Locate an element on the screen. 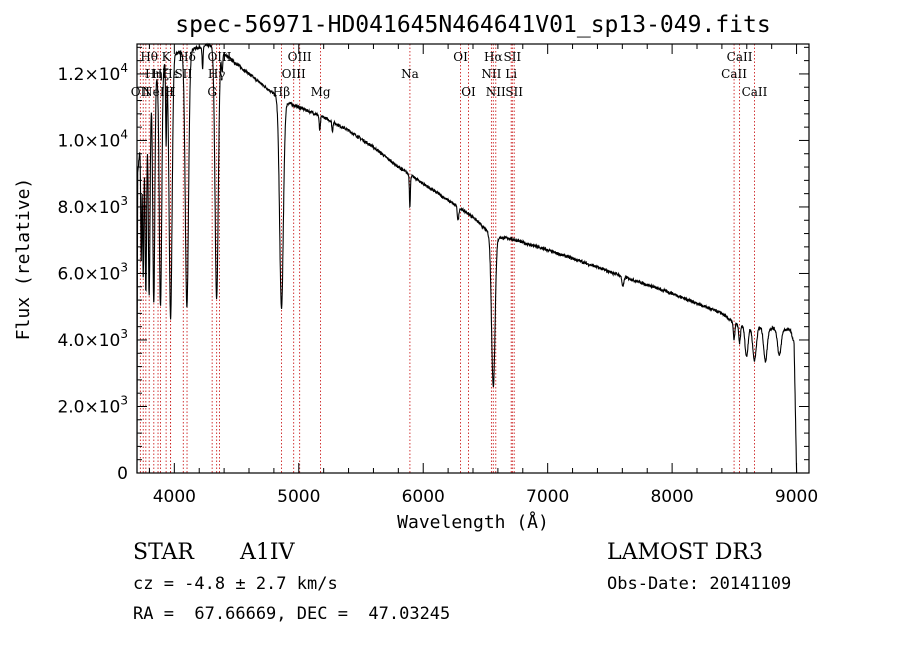  line-label: Na is located at coordinates (410, 74).